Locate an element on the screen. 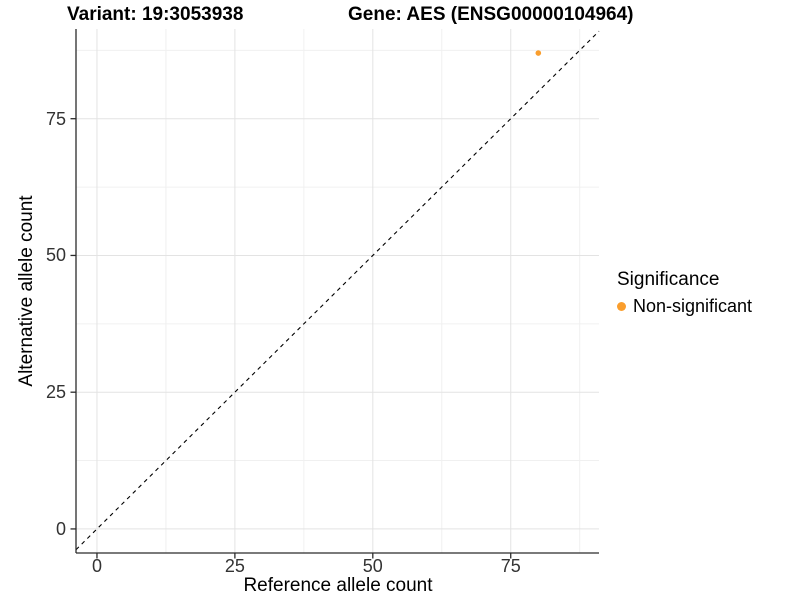 The width and height of the screenshot is (800, 600). legend-point-icon is located at coordinates (621, 306).